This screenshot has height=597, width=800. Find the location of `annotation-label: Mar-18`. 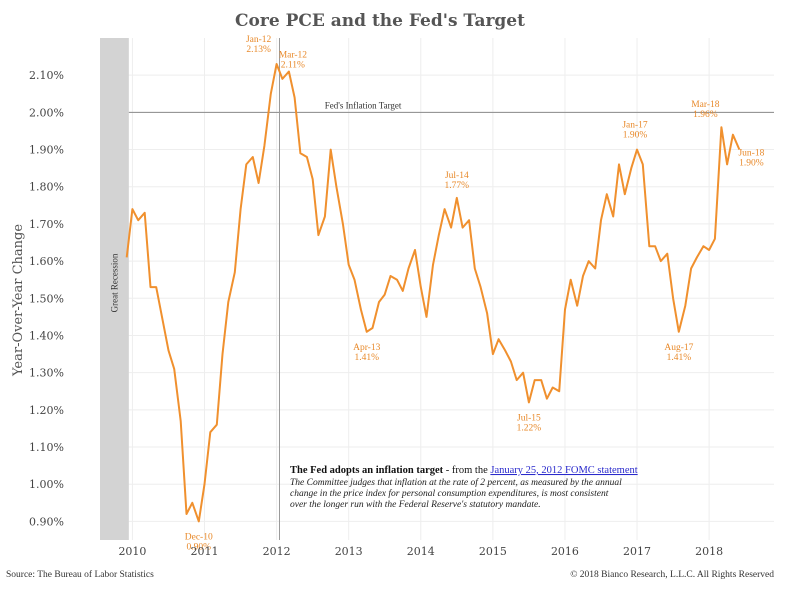

annotation-label: Mar-18 is located at coordinates (705, 105).